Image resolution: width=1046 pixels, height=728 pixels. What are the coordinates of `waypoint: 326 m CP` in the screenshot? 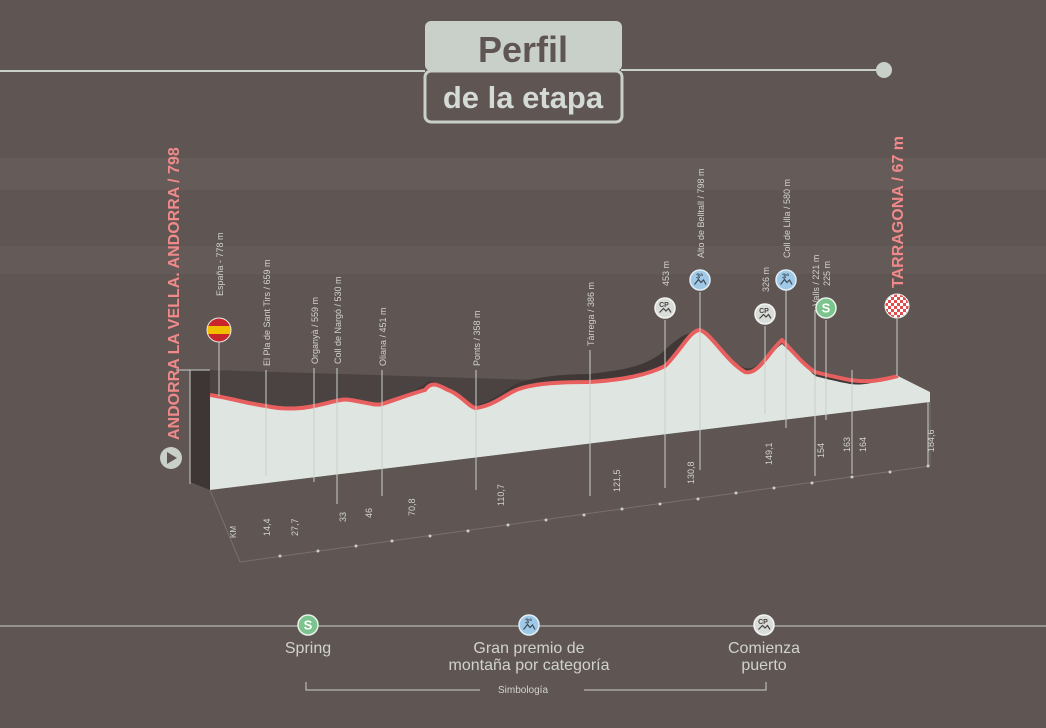 It's located at (765, 340).